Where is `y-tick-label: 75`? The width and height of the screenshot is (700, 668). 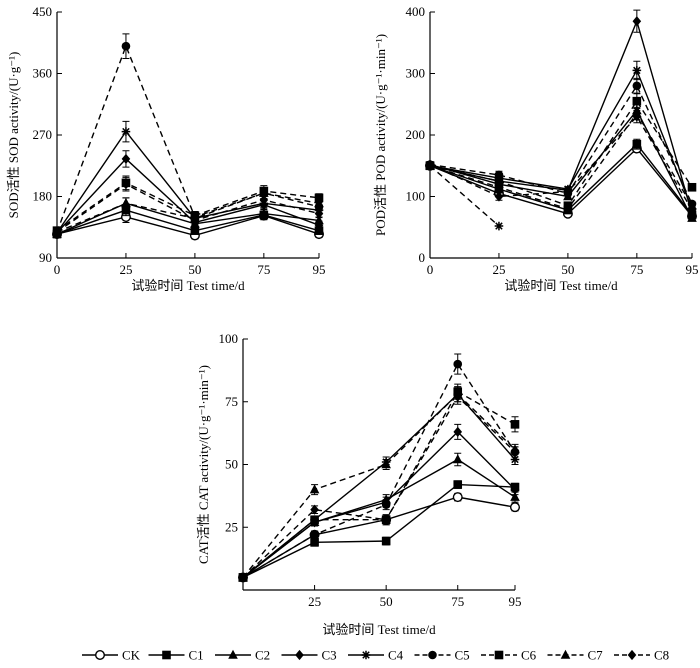
y-tick-label: 75 is located at coordinates (231, 401).